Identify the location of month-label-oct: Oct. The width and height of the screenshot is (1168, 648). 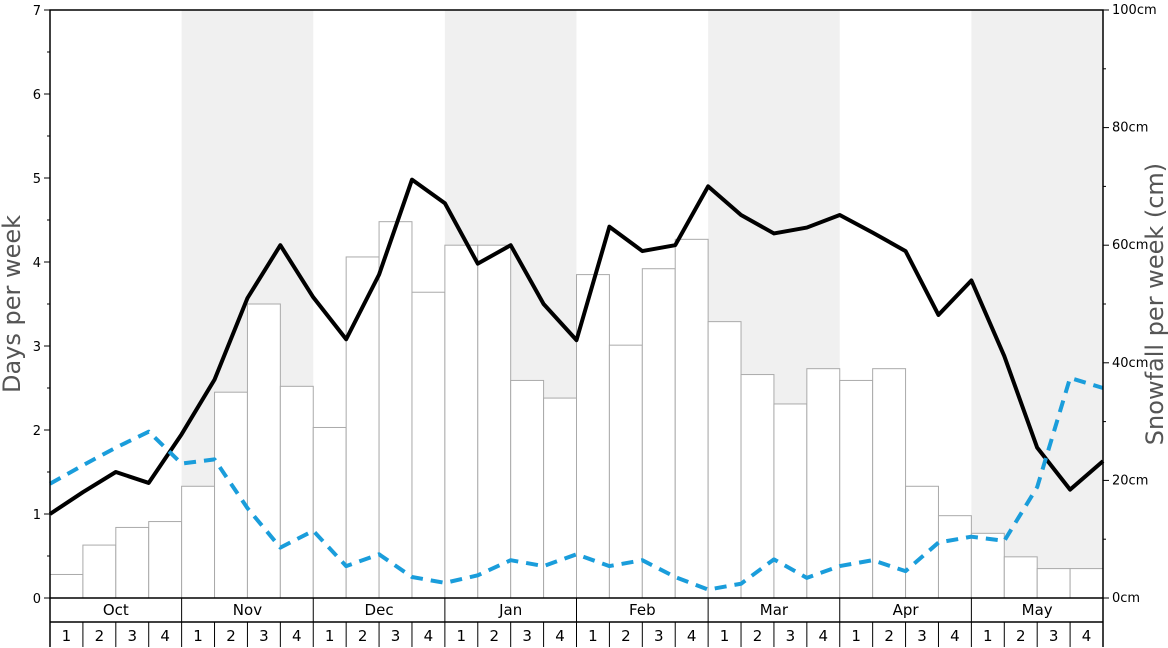
(116, 610).